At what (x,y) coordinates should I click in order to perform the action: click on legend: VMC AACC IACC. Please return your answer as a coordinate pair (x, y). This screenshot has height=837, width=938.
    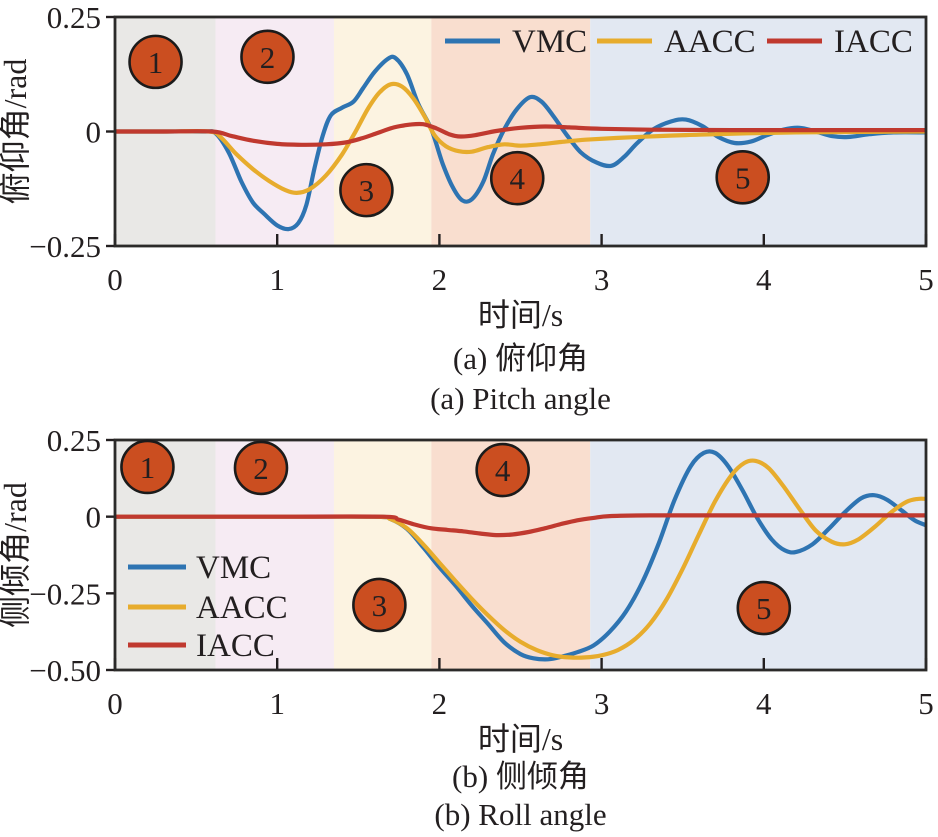
    Looking at the image, I should click on (679, 42).